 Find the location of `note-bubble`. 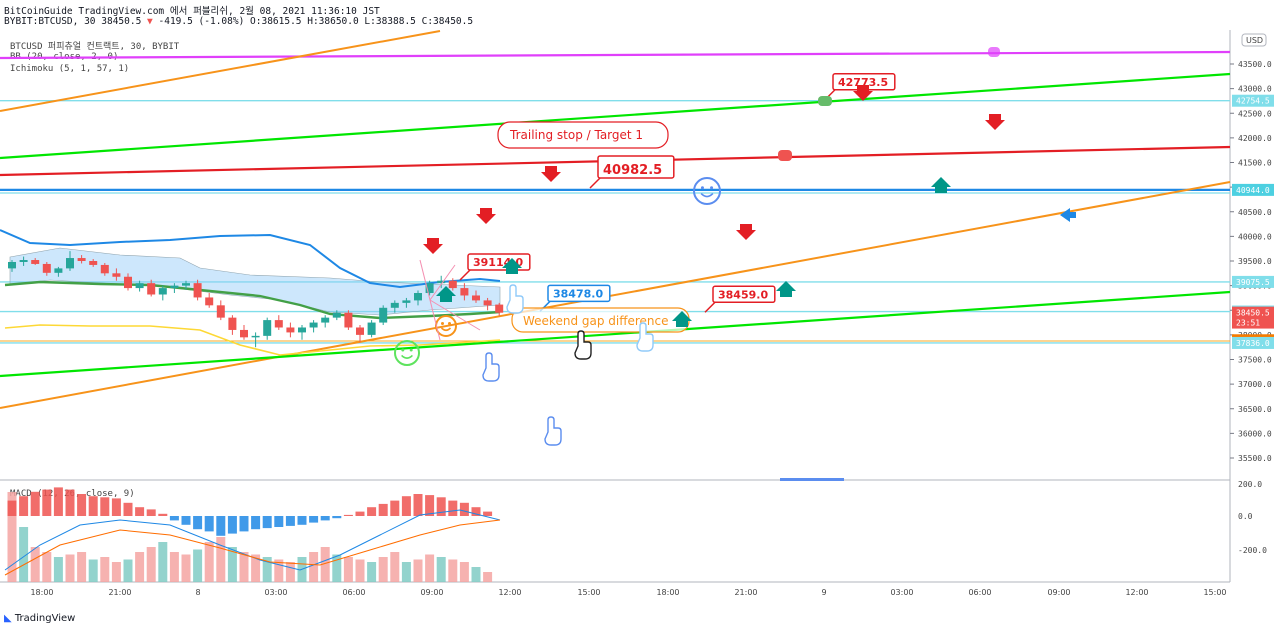

note-bubble is located at coordinates (583, 135).